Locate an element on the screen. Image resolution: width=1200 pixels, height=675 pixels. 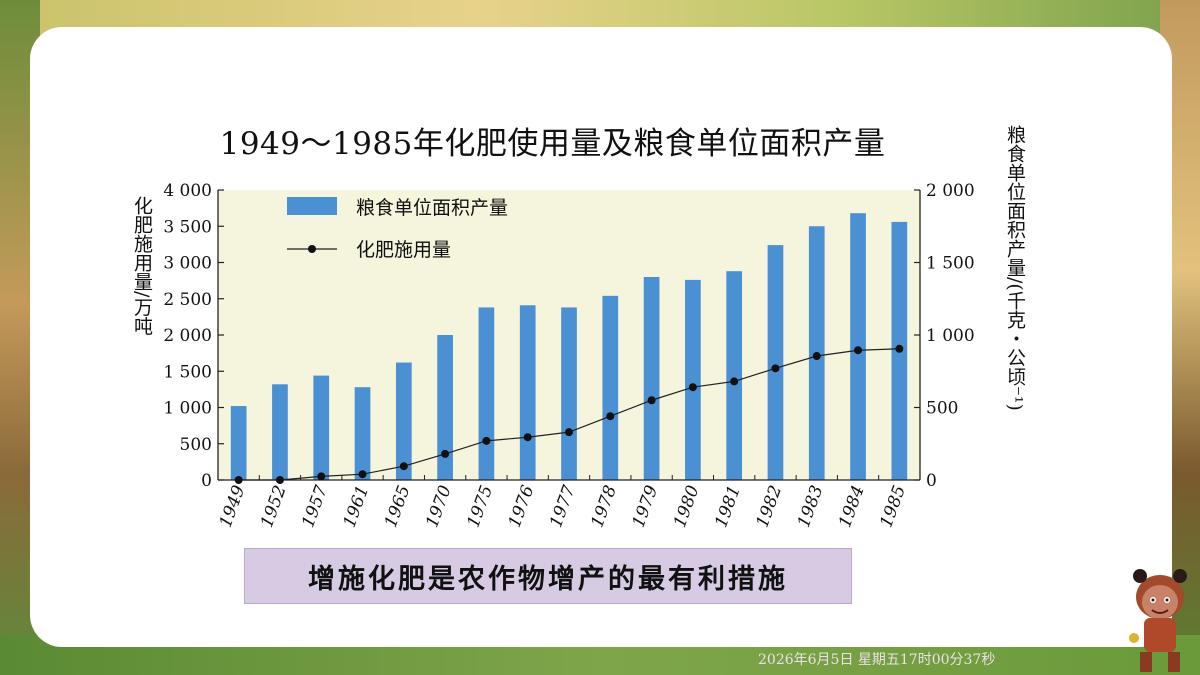
bar-1976 is located at coordinates (527, 392).